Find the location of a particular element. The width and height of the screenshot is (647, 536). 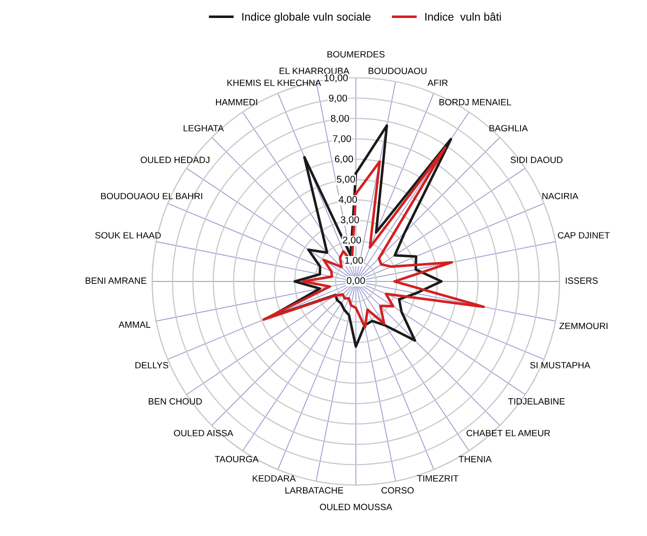

spoke-label: KEDDARA is located at coordinates (274, 478).